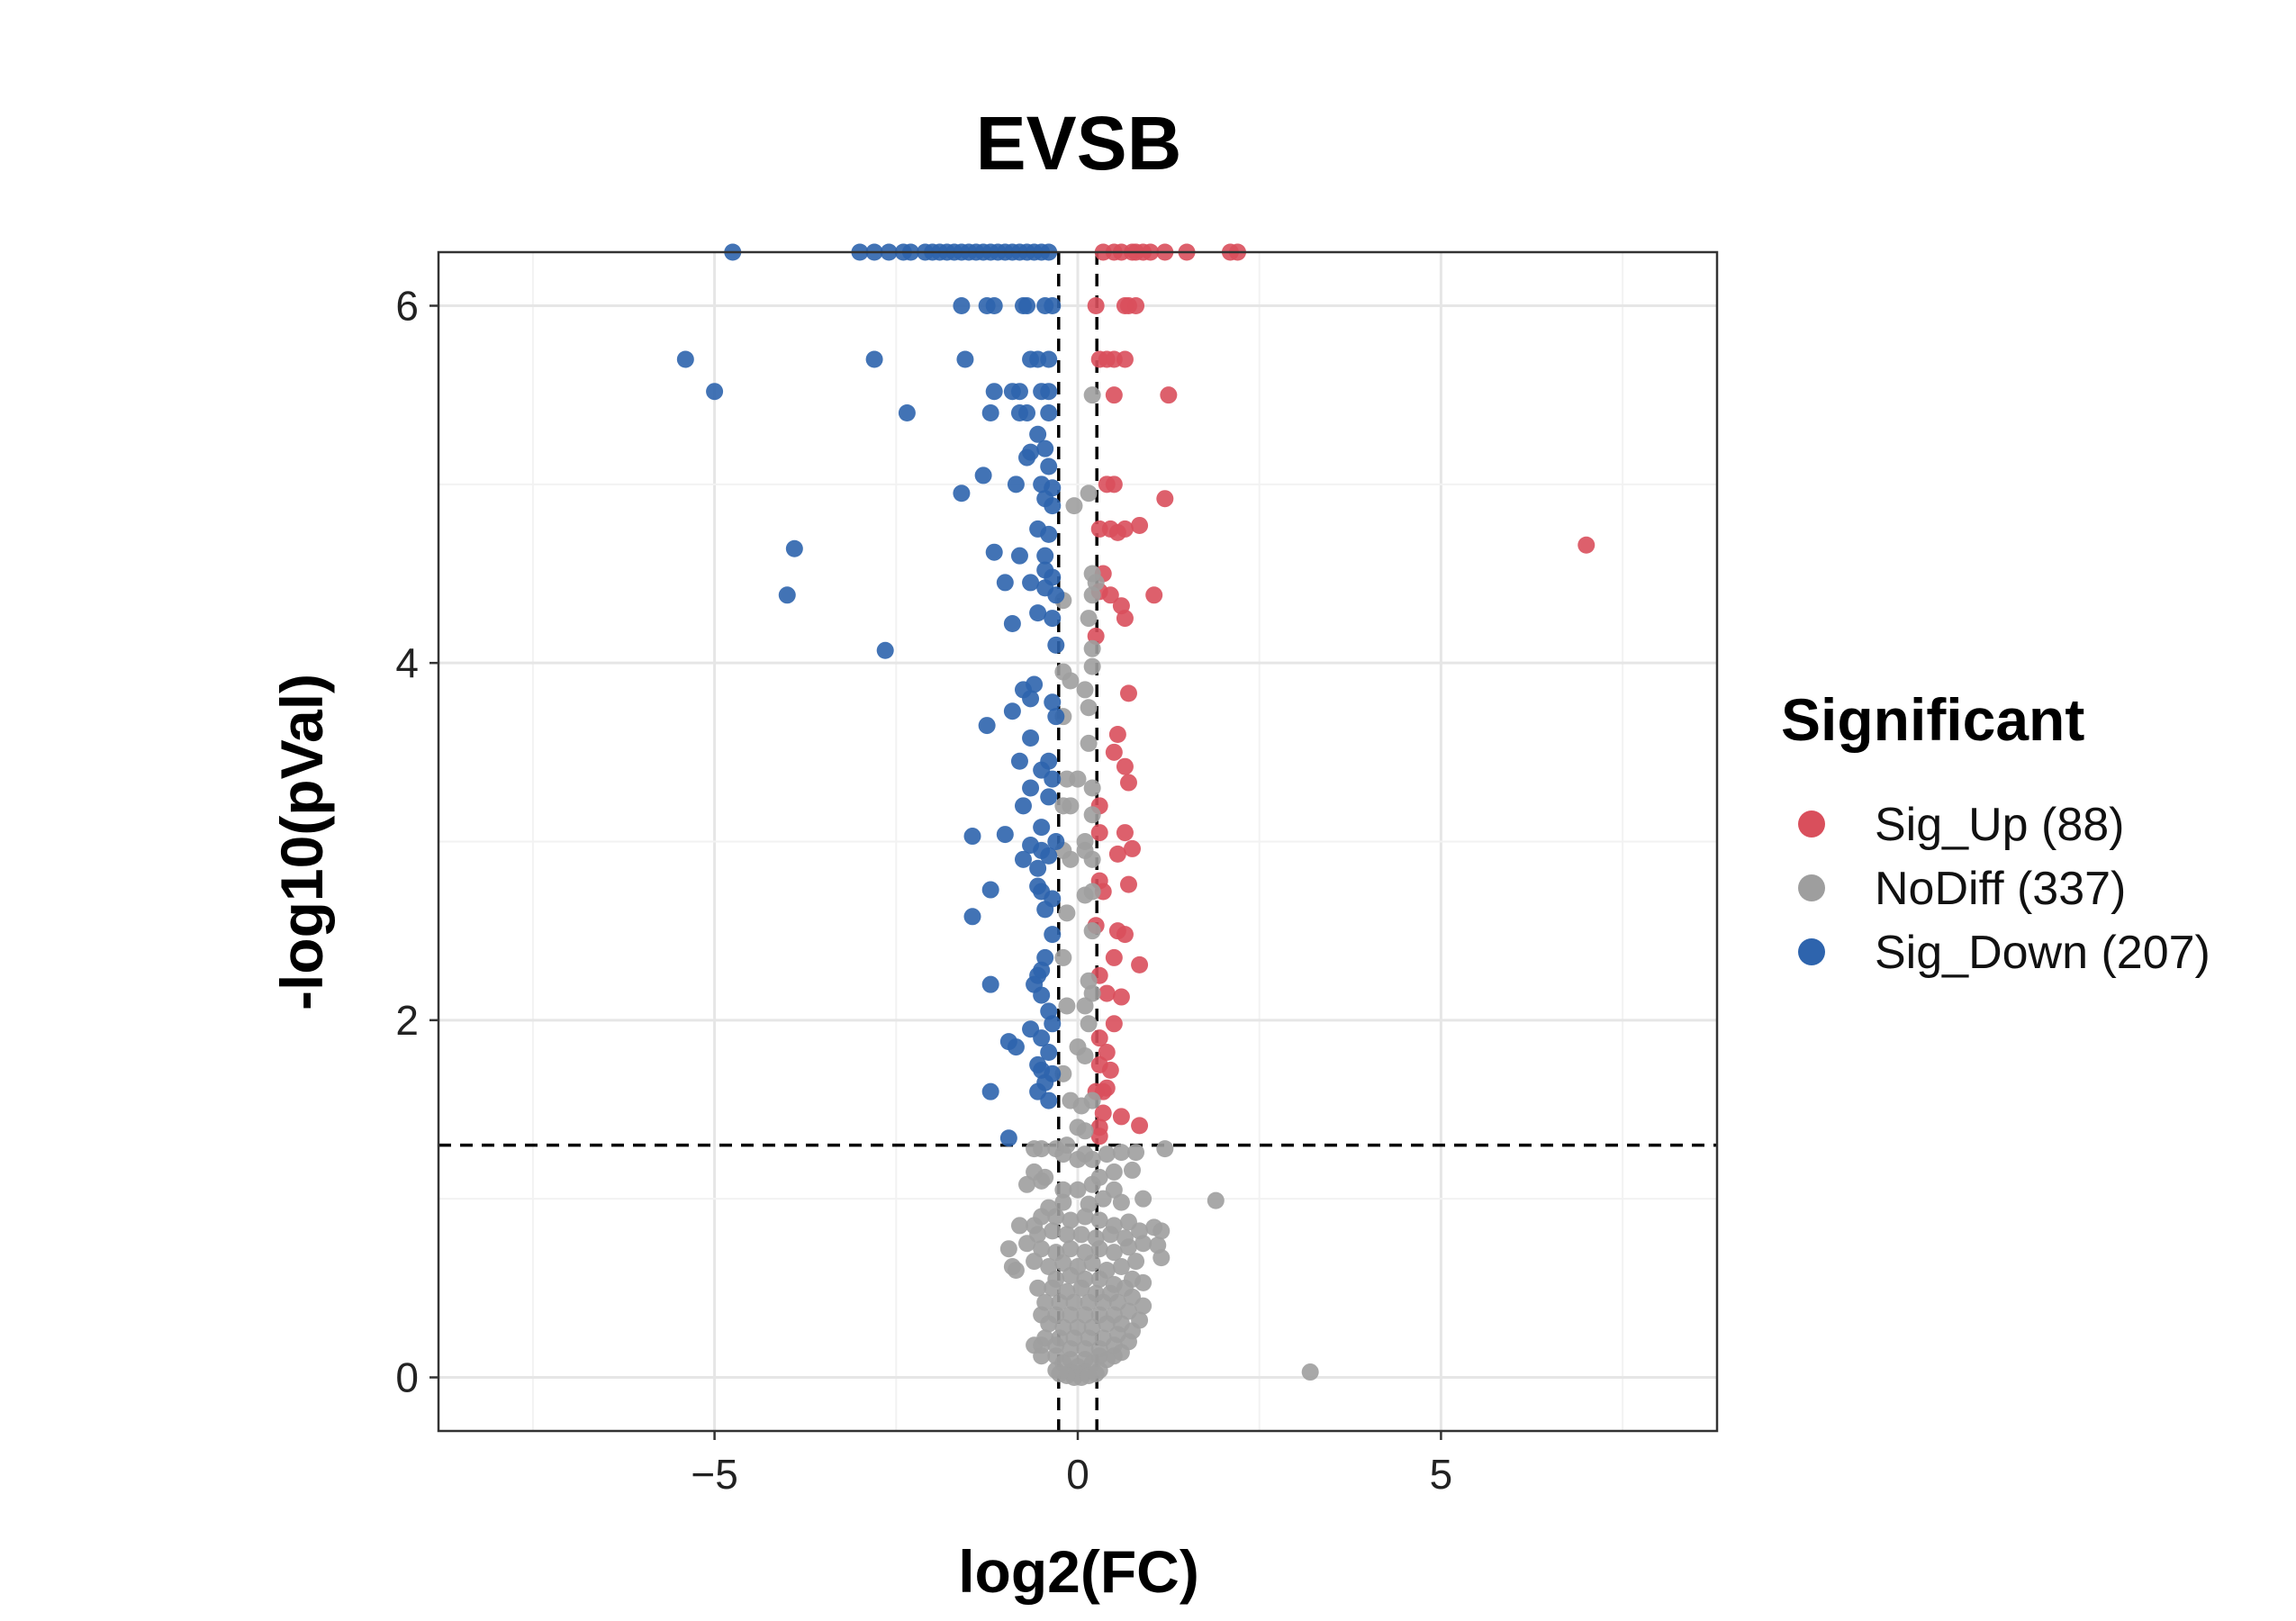 The height and width of the screenshot is (1621, 2296). I want to click on legend-label: Sig_Up (88), so click(1999, 825).